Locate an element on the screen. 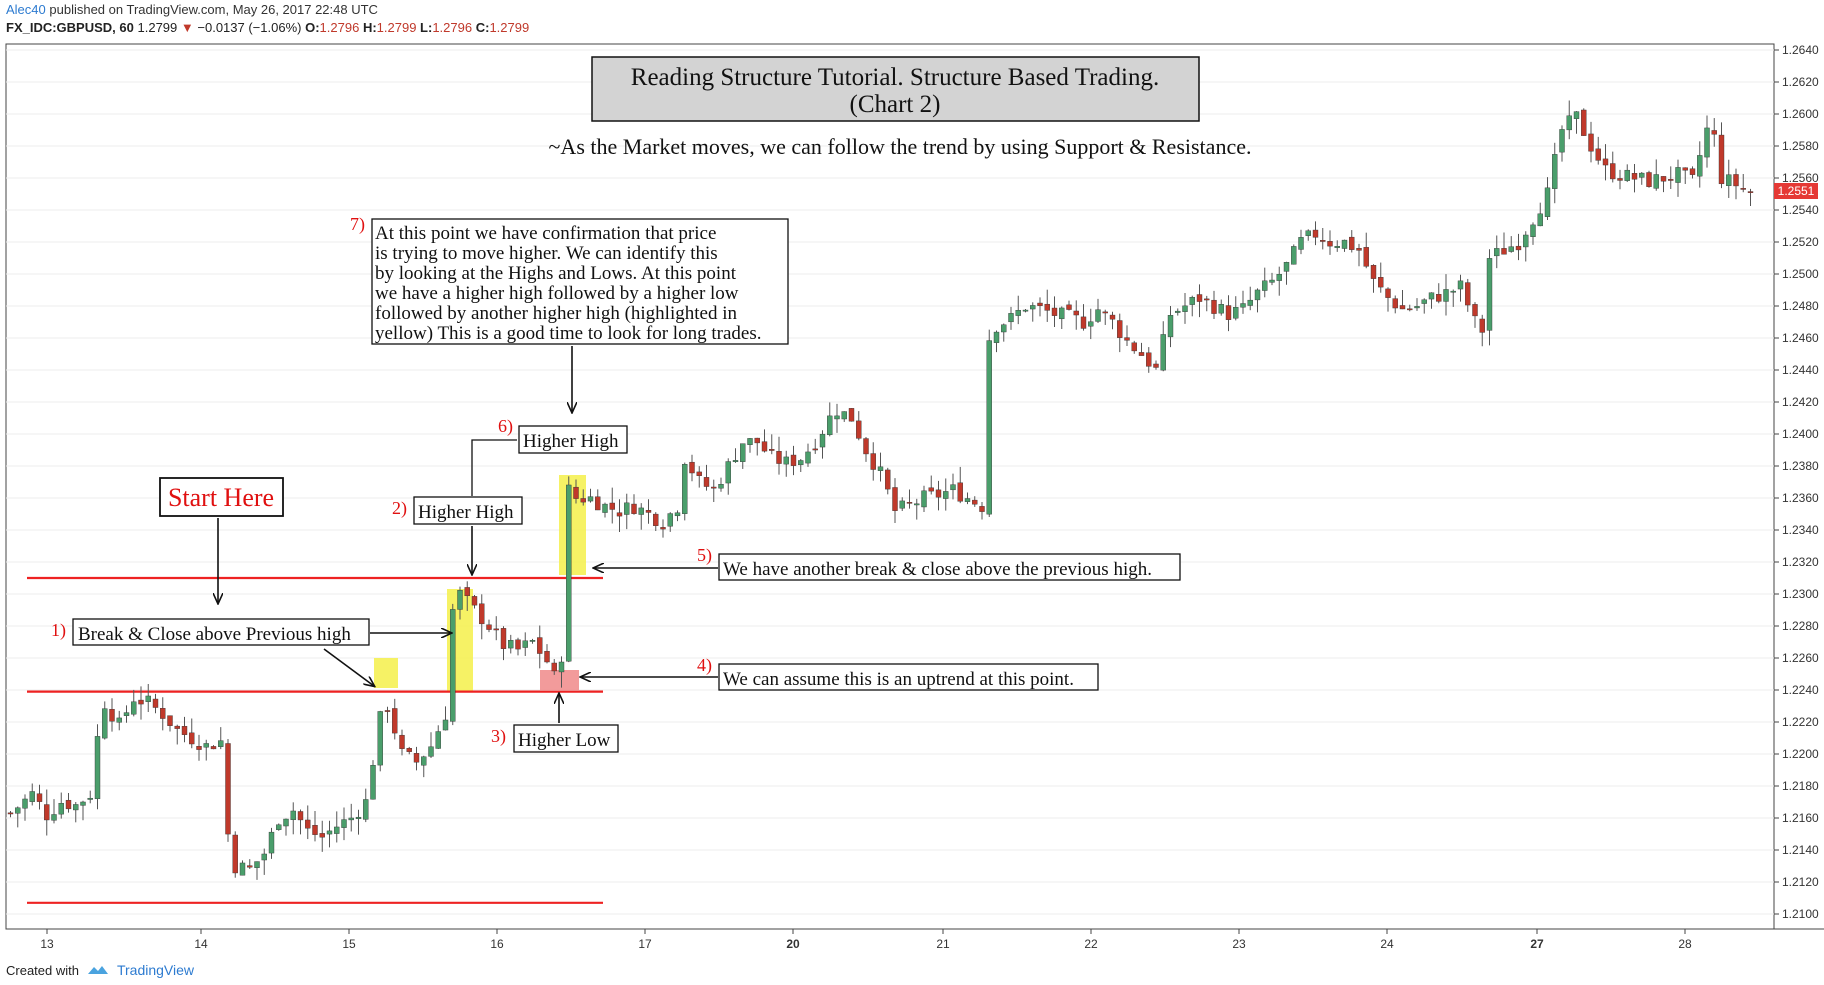 The width and height of the screenshot is (1824, 985). tradingview-link: TradingView is located at coordinates (155, 970).